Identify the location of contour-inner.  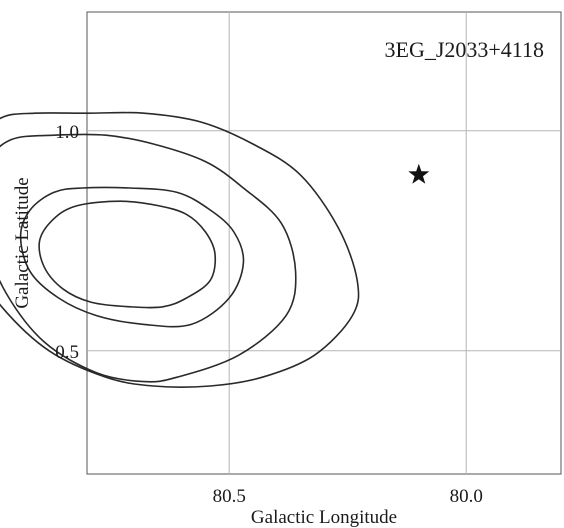
(127, 254).